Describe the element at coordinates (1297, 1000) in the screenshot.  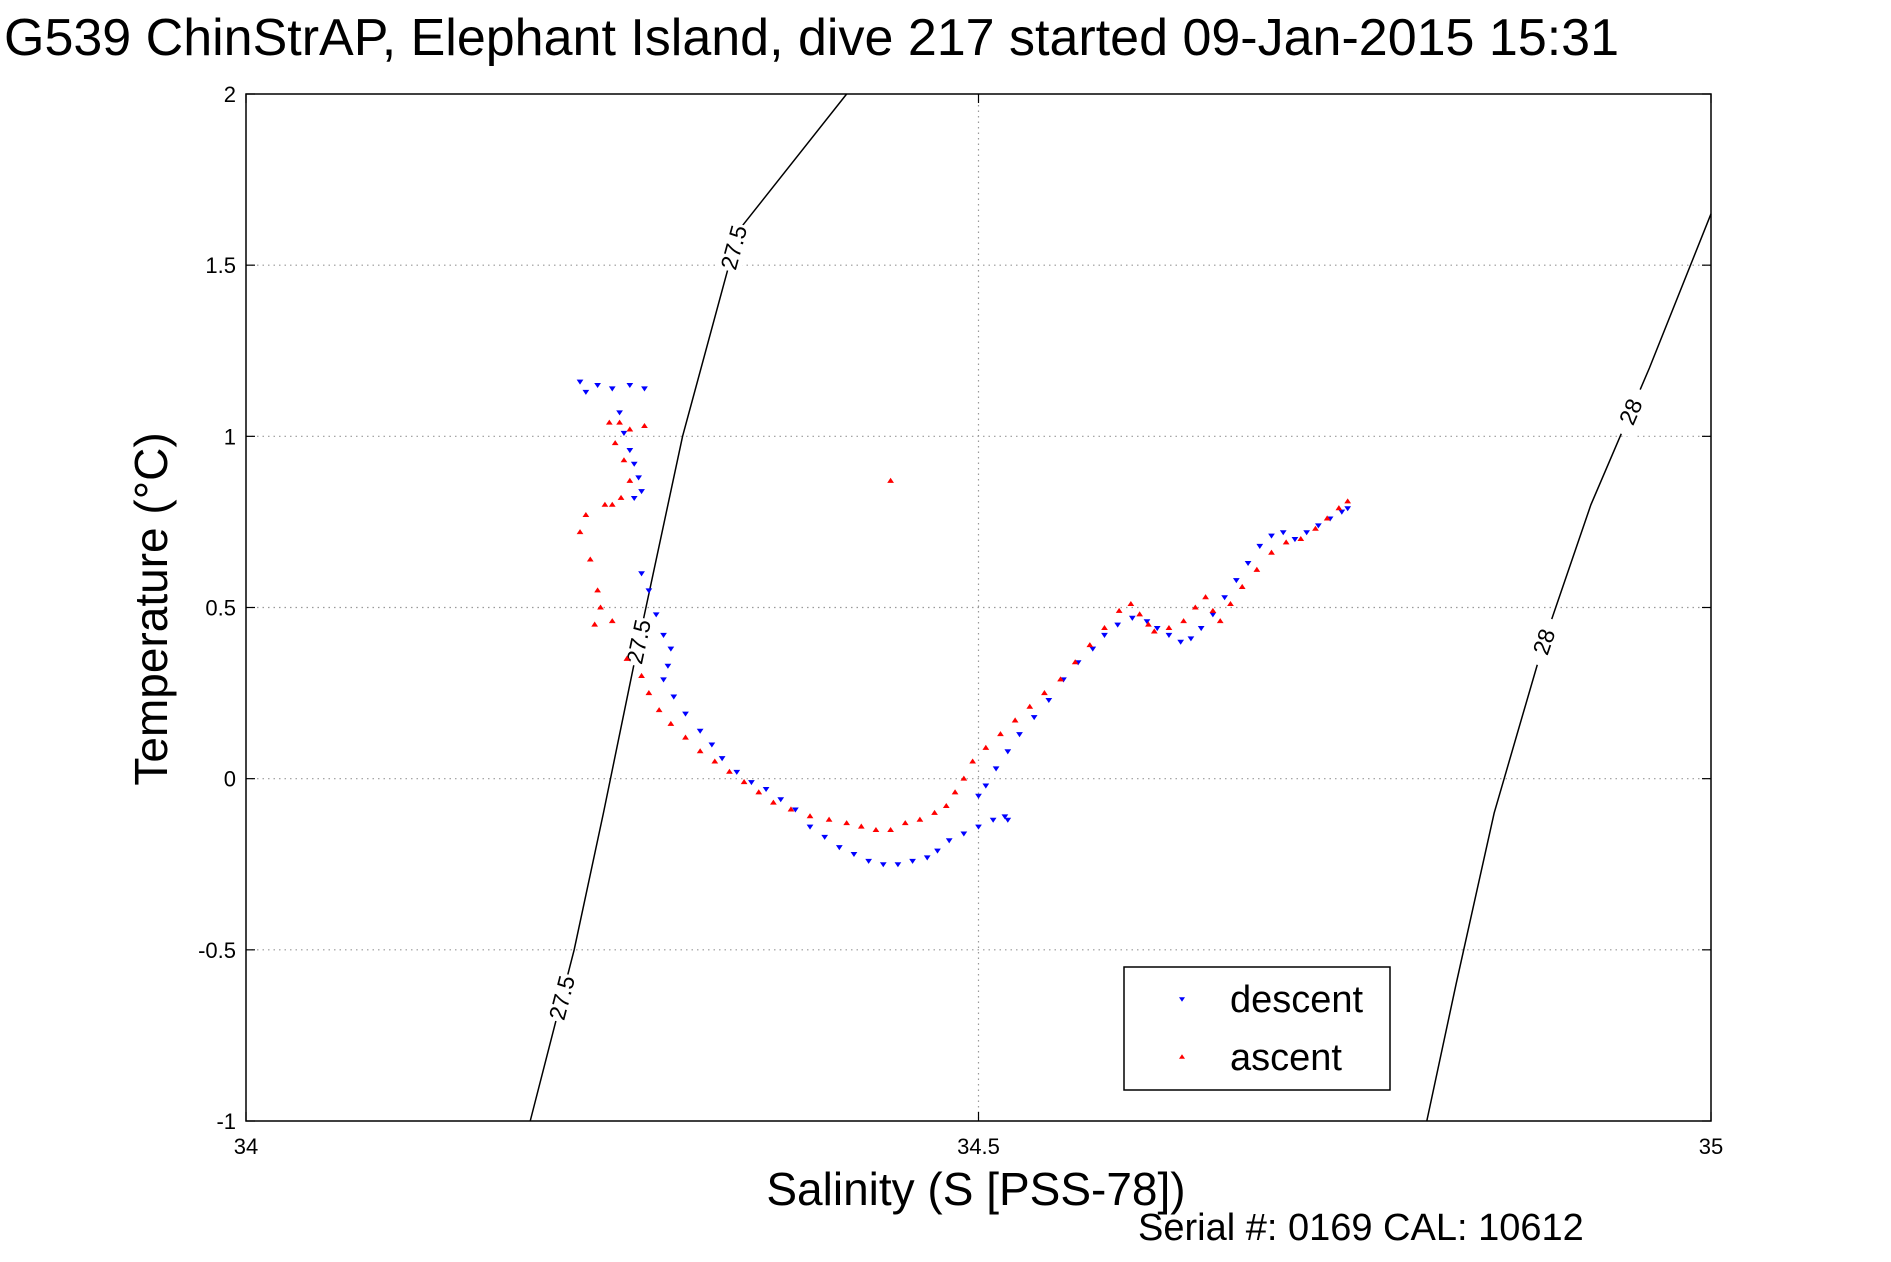
I see `legend-label-descent: descent` at that location.